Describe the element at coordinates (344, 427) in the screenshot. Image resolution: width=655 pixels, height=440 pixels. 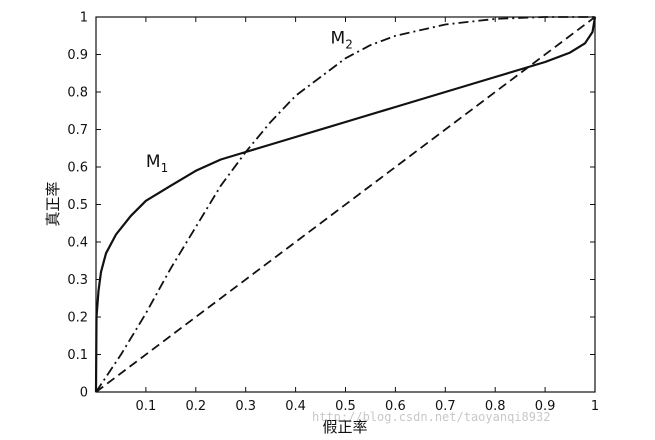
I see `x-axis-title: 假正率` at that location.